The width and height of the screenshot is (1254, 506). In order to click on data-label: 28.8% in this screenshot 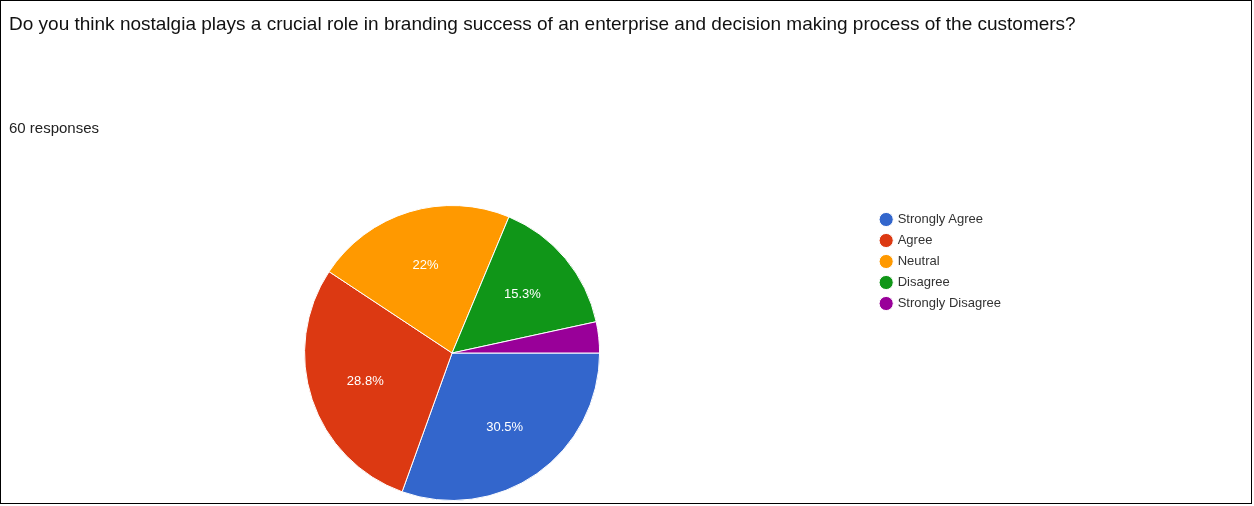, I will do `click(365, 381)`.